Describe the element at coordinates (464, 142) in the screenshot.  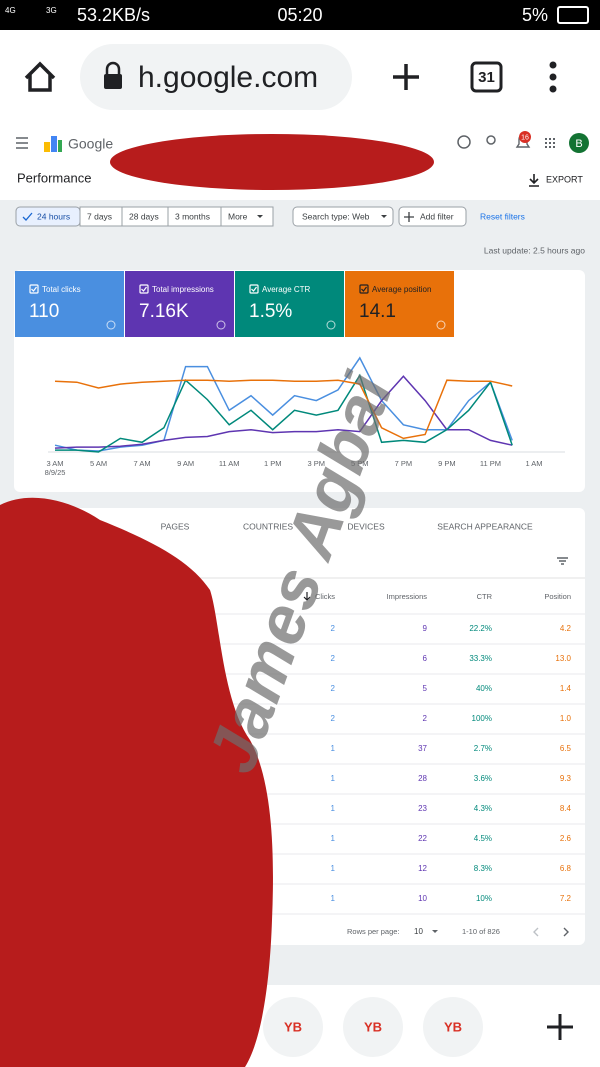
I see `help-icon` at that location.